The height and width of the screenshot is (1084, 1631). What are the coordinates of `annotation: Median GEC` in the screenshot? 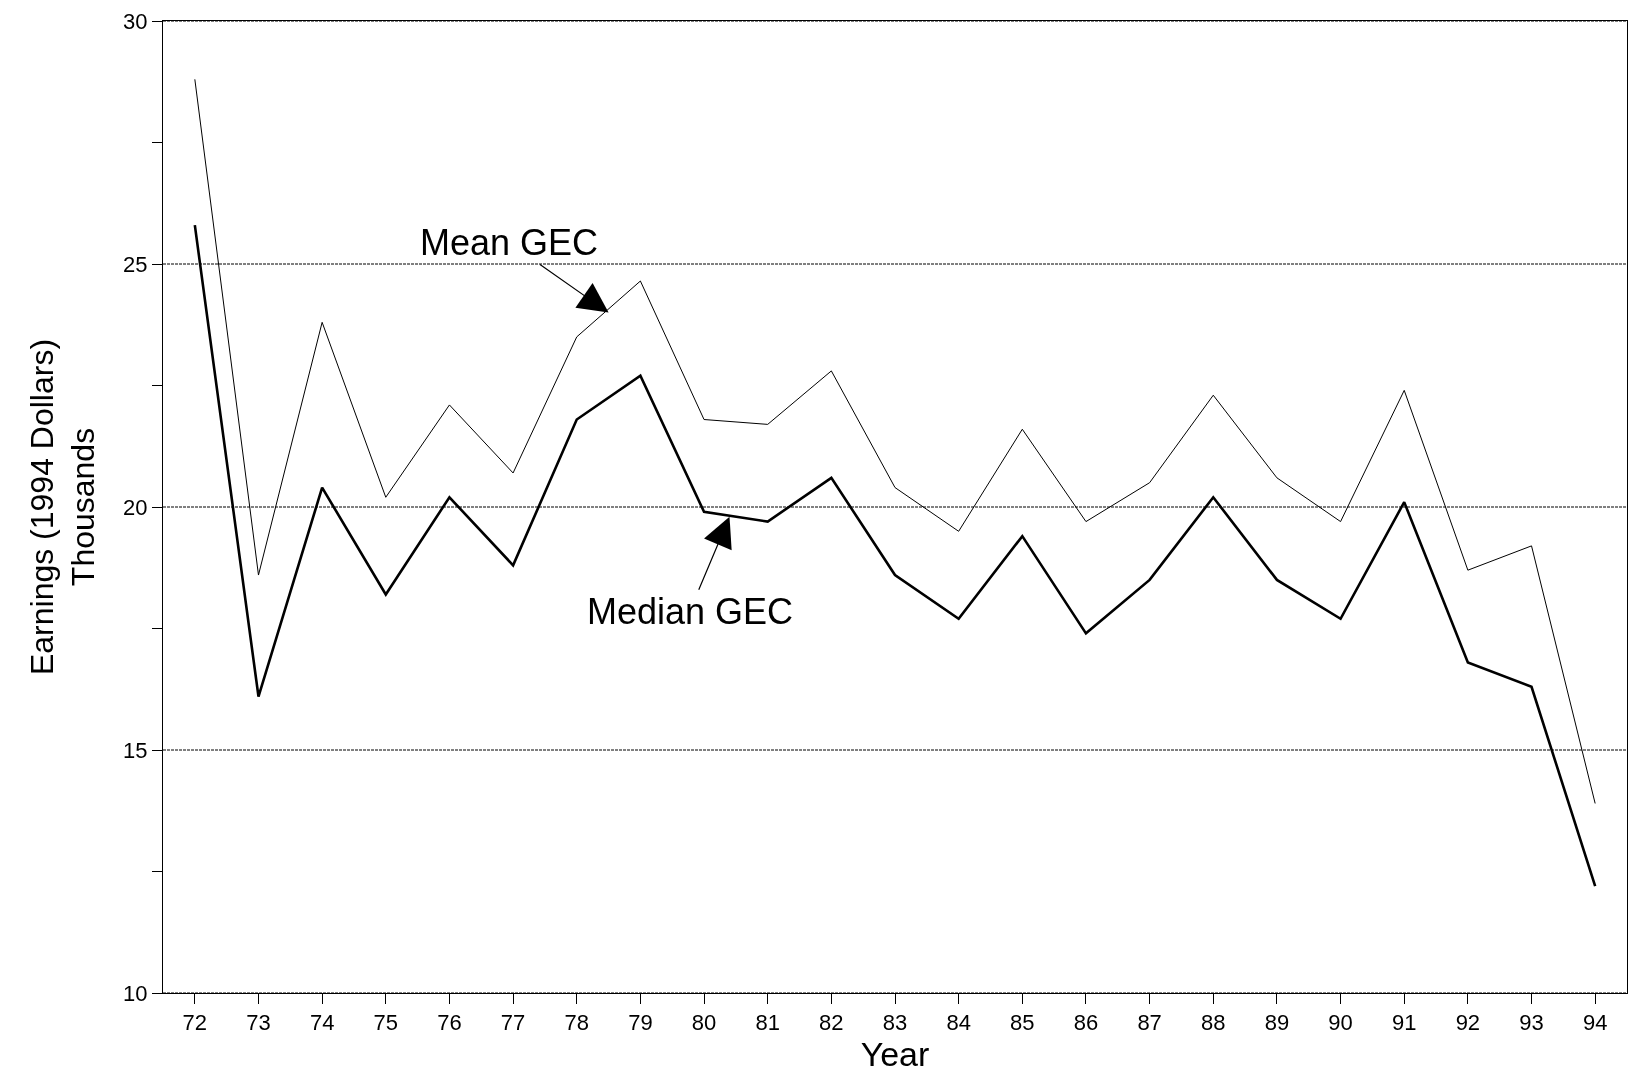 It's located at (690, 611).